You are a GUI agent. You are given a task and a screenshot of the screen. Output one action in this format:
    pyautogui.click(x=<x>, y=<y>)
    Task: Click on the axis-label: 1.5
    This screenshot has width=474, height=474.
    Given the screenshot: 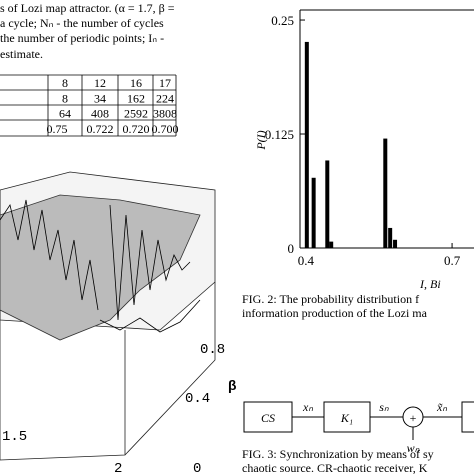 What is the action you would take?
    pyautogui.click(x=14, y=437)
    